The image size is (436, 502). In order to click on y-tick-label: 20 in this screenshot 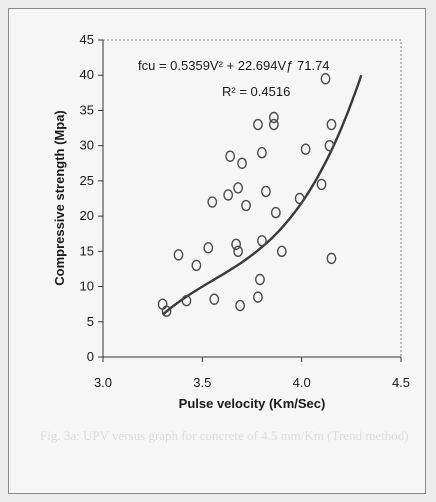, I will do `click(87, 215)`.